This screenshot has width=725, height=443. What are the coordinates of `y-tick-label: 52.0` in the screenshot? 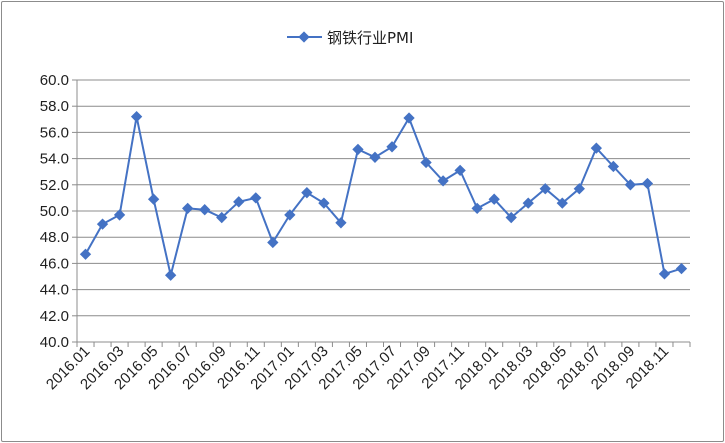 It's located at (54, 185).